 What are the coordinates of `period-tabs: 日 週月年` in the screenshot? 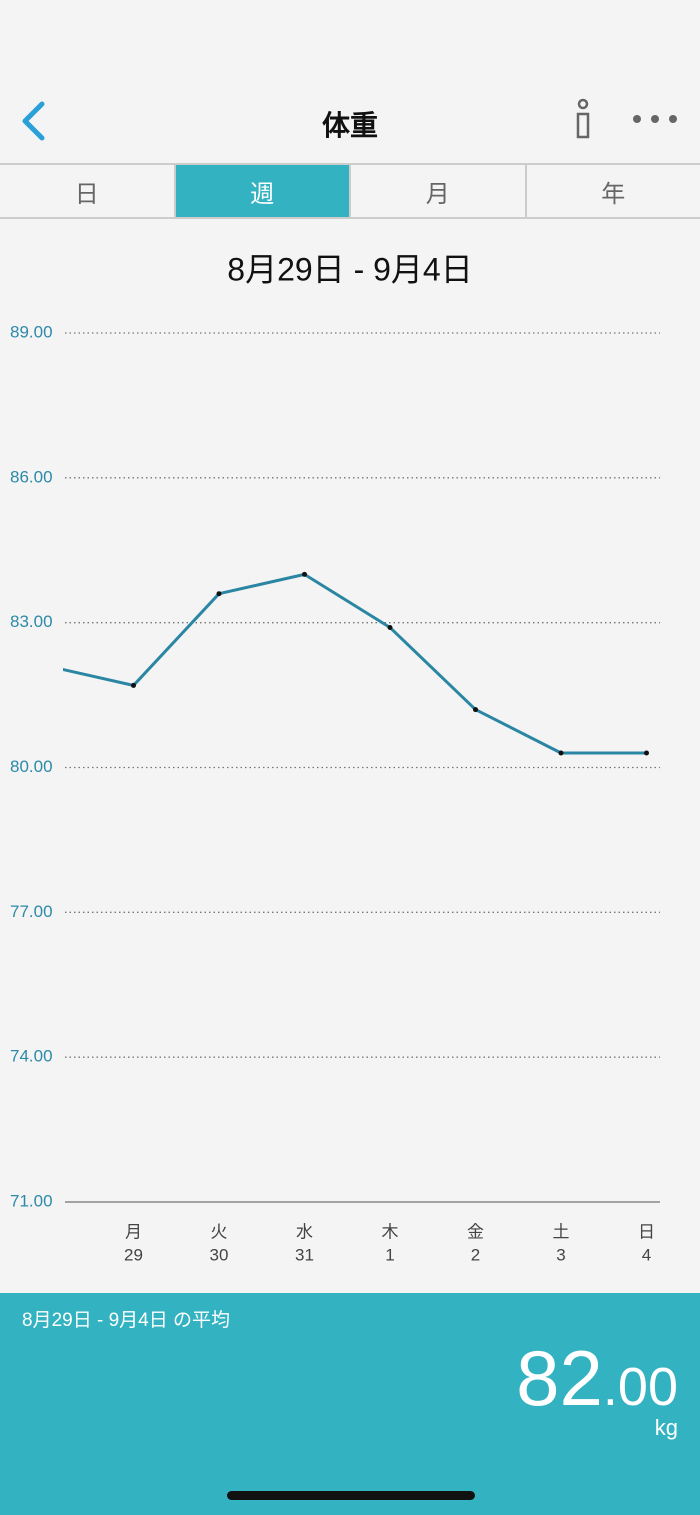 It's located at (350, 191).